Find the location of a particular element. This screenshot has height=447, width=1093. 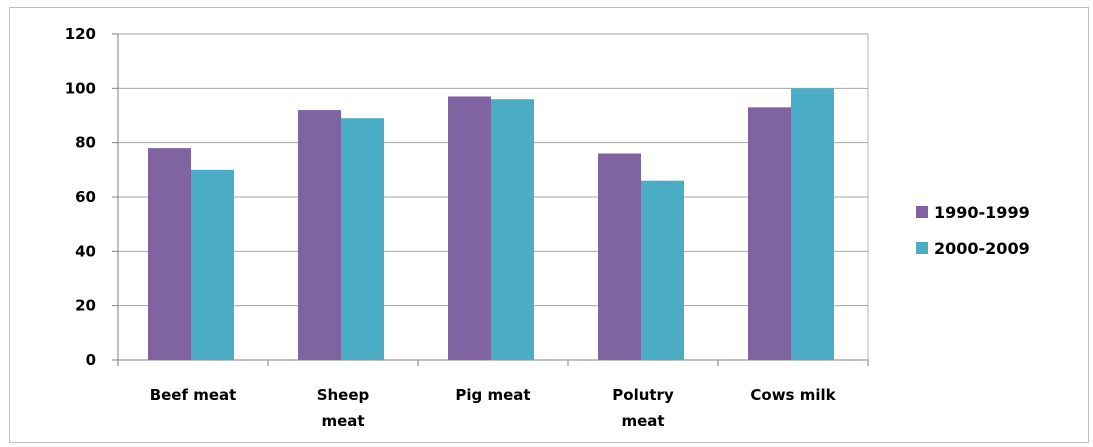

y-tick-label: 120 is located at coordinates (80, 34).